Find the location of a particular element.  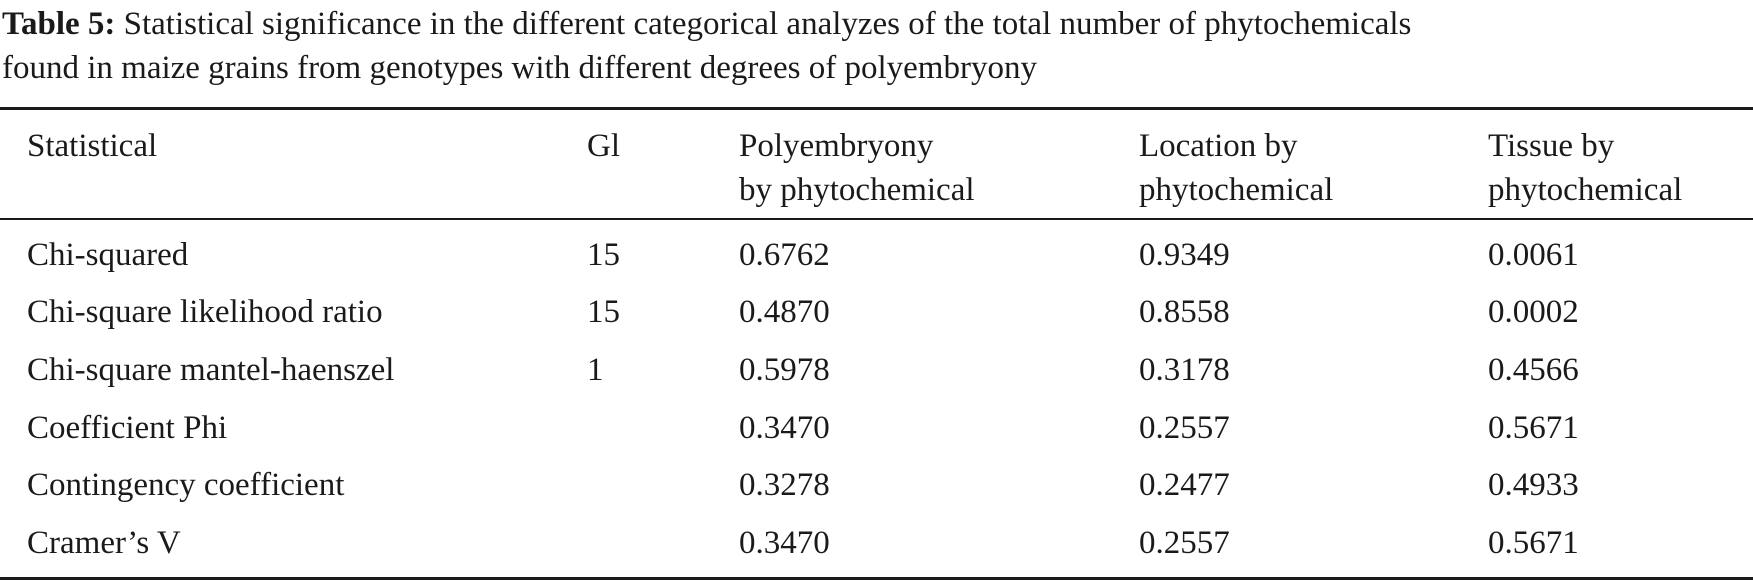

header-tissue-line2: phytochemical is located at coordinates (1585, 190).